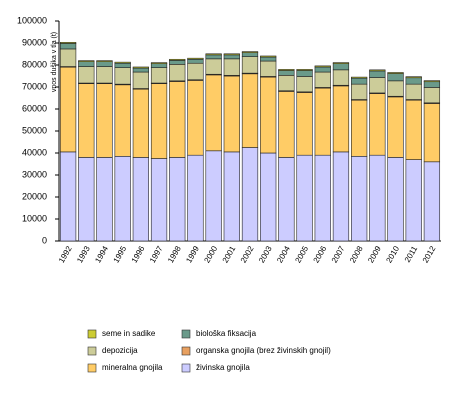  I want to click on x-tick-label: 2005, so click(301, 254).